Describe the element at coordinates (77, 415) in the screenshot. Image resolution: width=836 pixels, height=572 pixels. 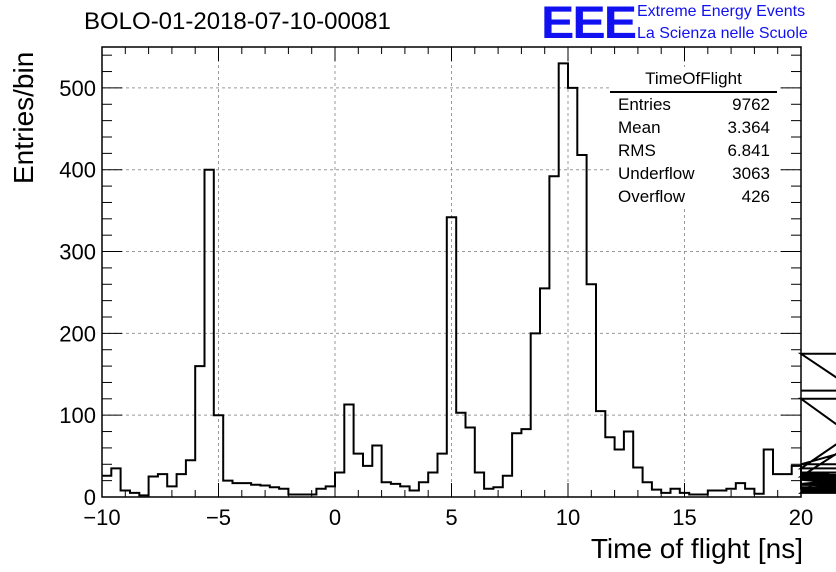
I see `y-tick-label: 100` at that location.